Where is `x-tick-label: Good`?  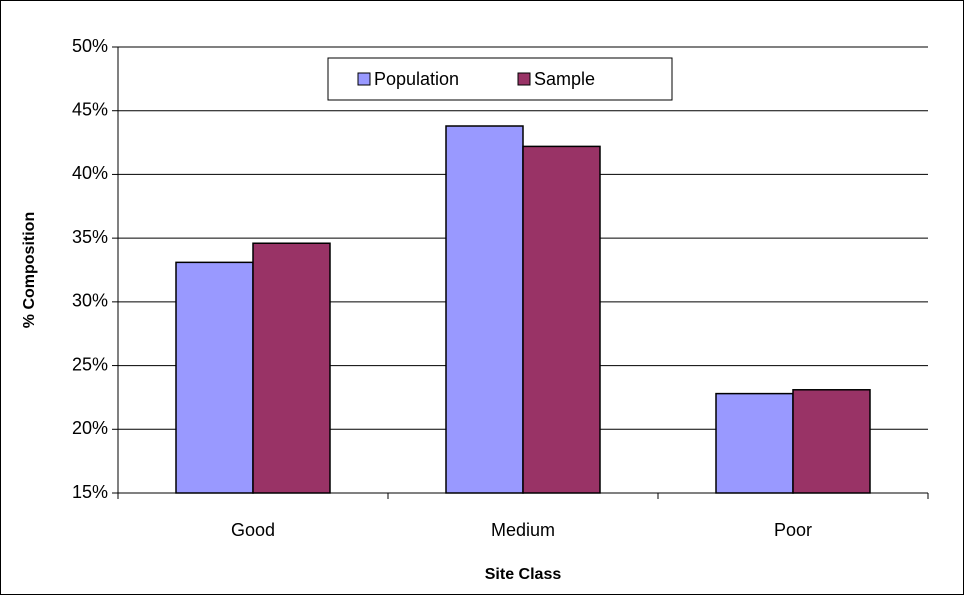 x-tick-label: Good is located at coordinates (253, 530).